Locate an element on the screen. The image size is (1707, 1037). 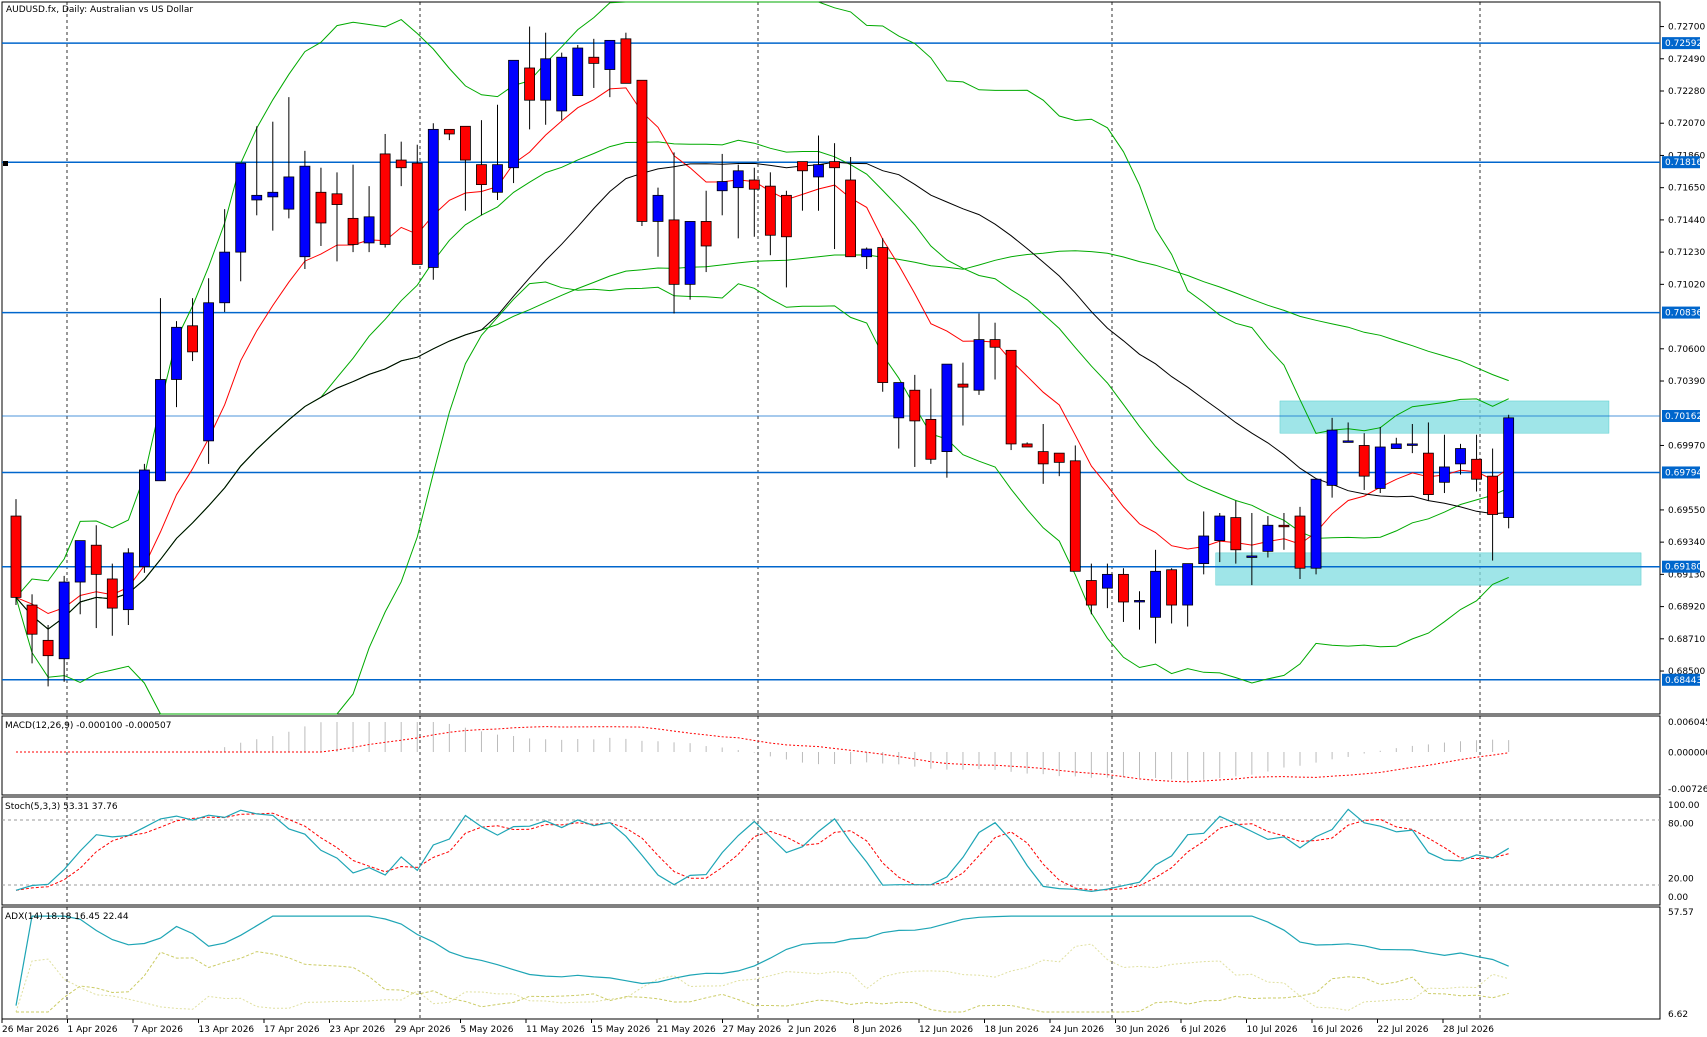
macd-panel: MACD(12,26,9) -0.000100 -0.000507 is located at coordinates (831, 755).